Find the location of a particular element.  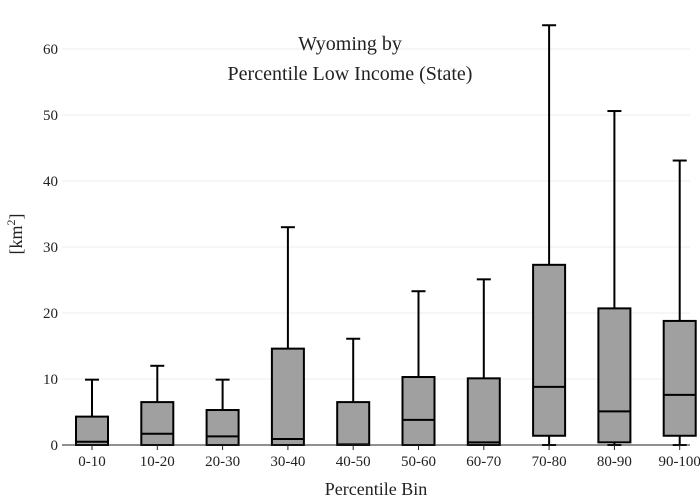

x-tick-label: 40-50 is located at coordinates (353, 462).